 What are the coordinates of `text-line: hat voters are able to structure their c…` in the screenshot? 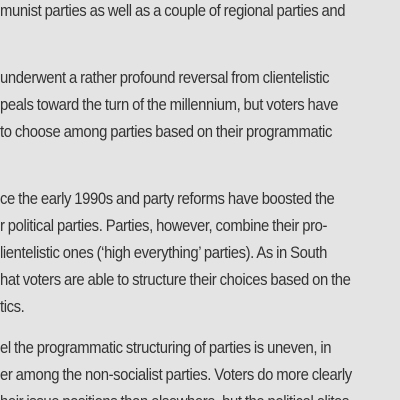 It's located at (175, 280).